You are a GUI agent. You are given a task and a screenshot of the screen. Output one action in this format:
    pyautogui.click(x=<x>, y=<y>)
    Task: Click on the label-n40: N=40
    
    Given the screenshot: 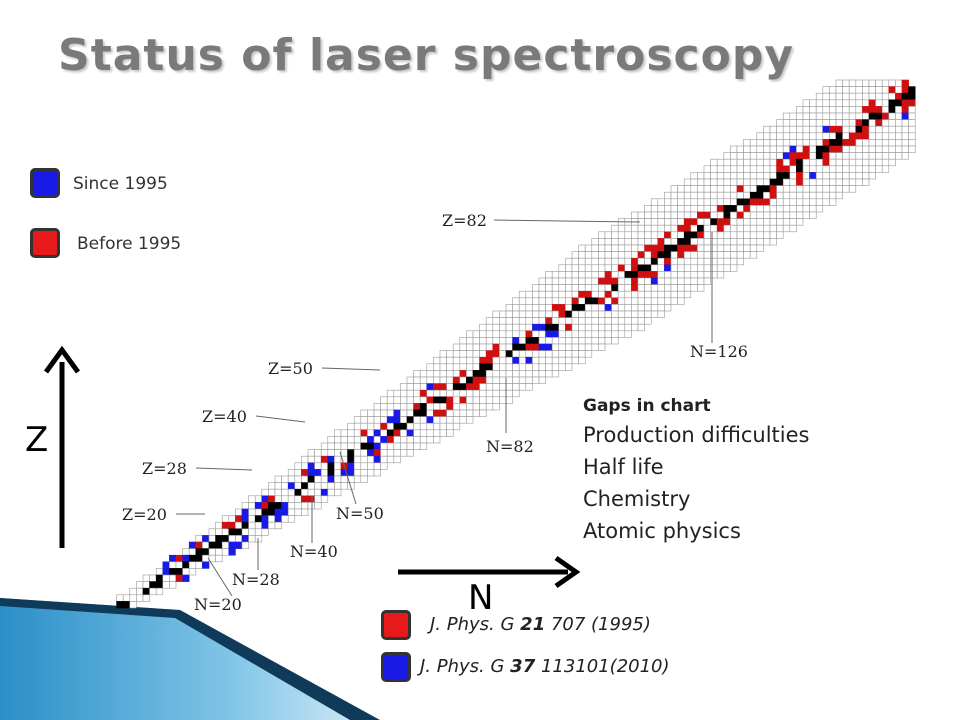 What is the action you would take?
    pyautogui.click(x=314, y=551)
    